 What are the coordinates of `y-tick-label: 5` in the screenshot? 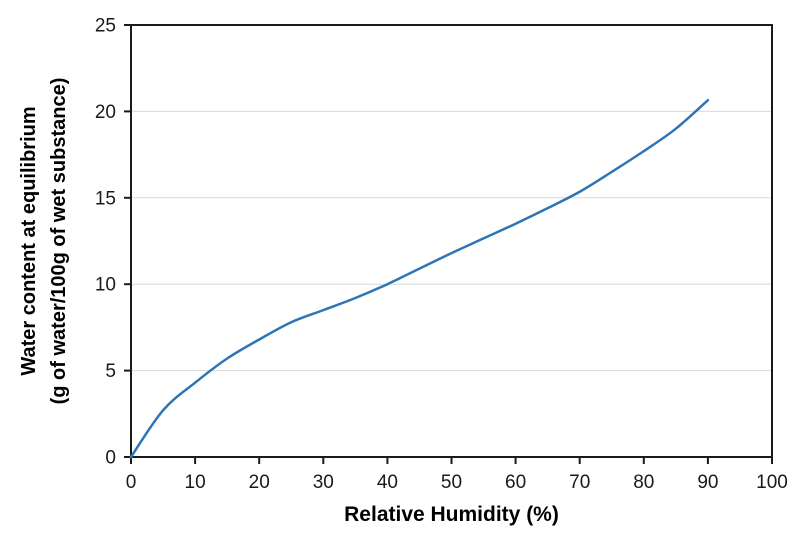 It's located at (110, 371).